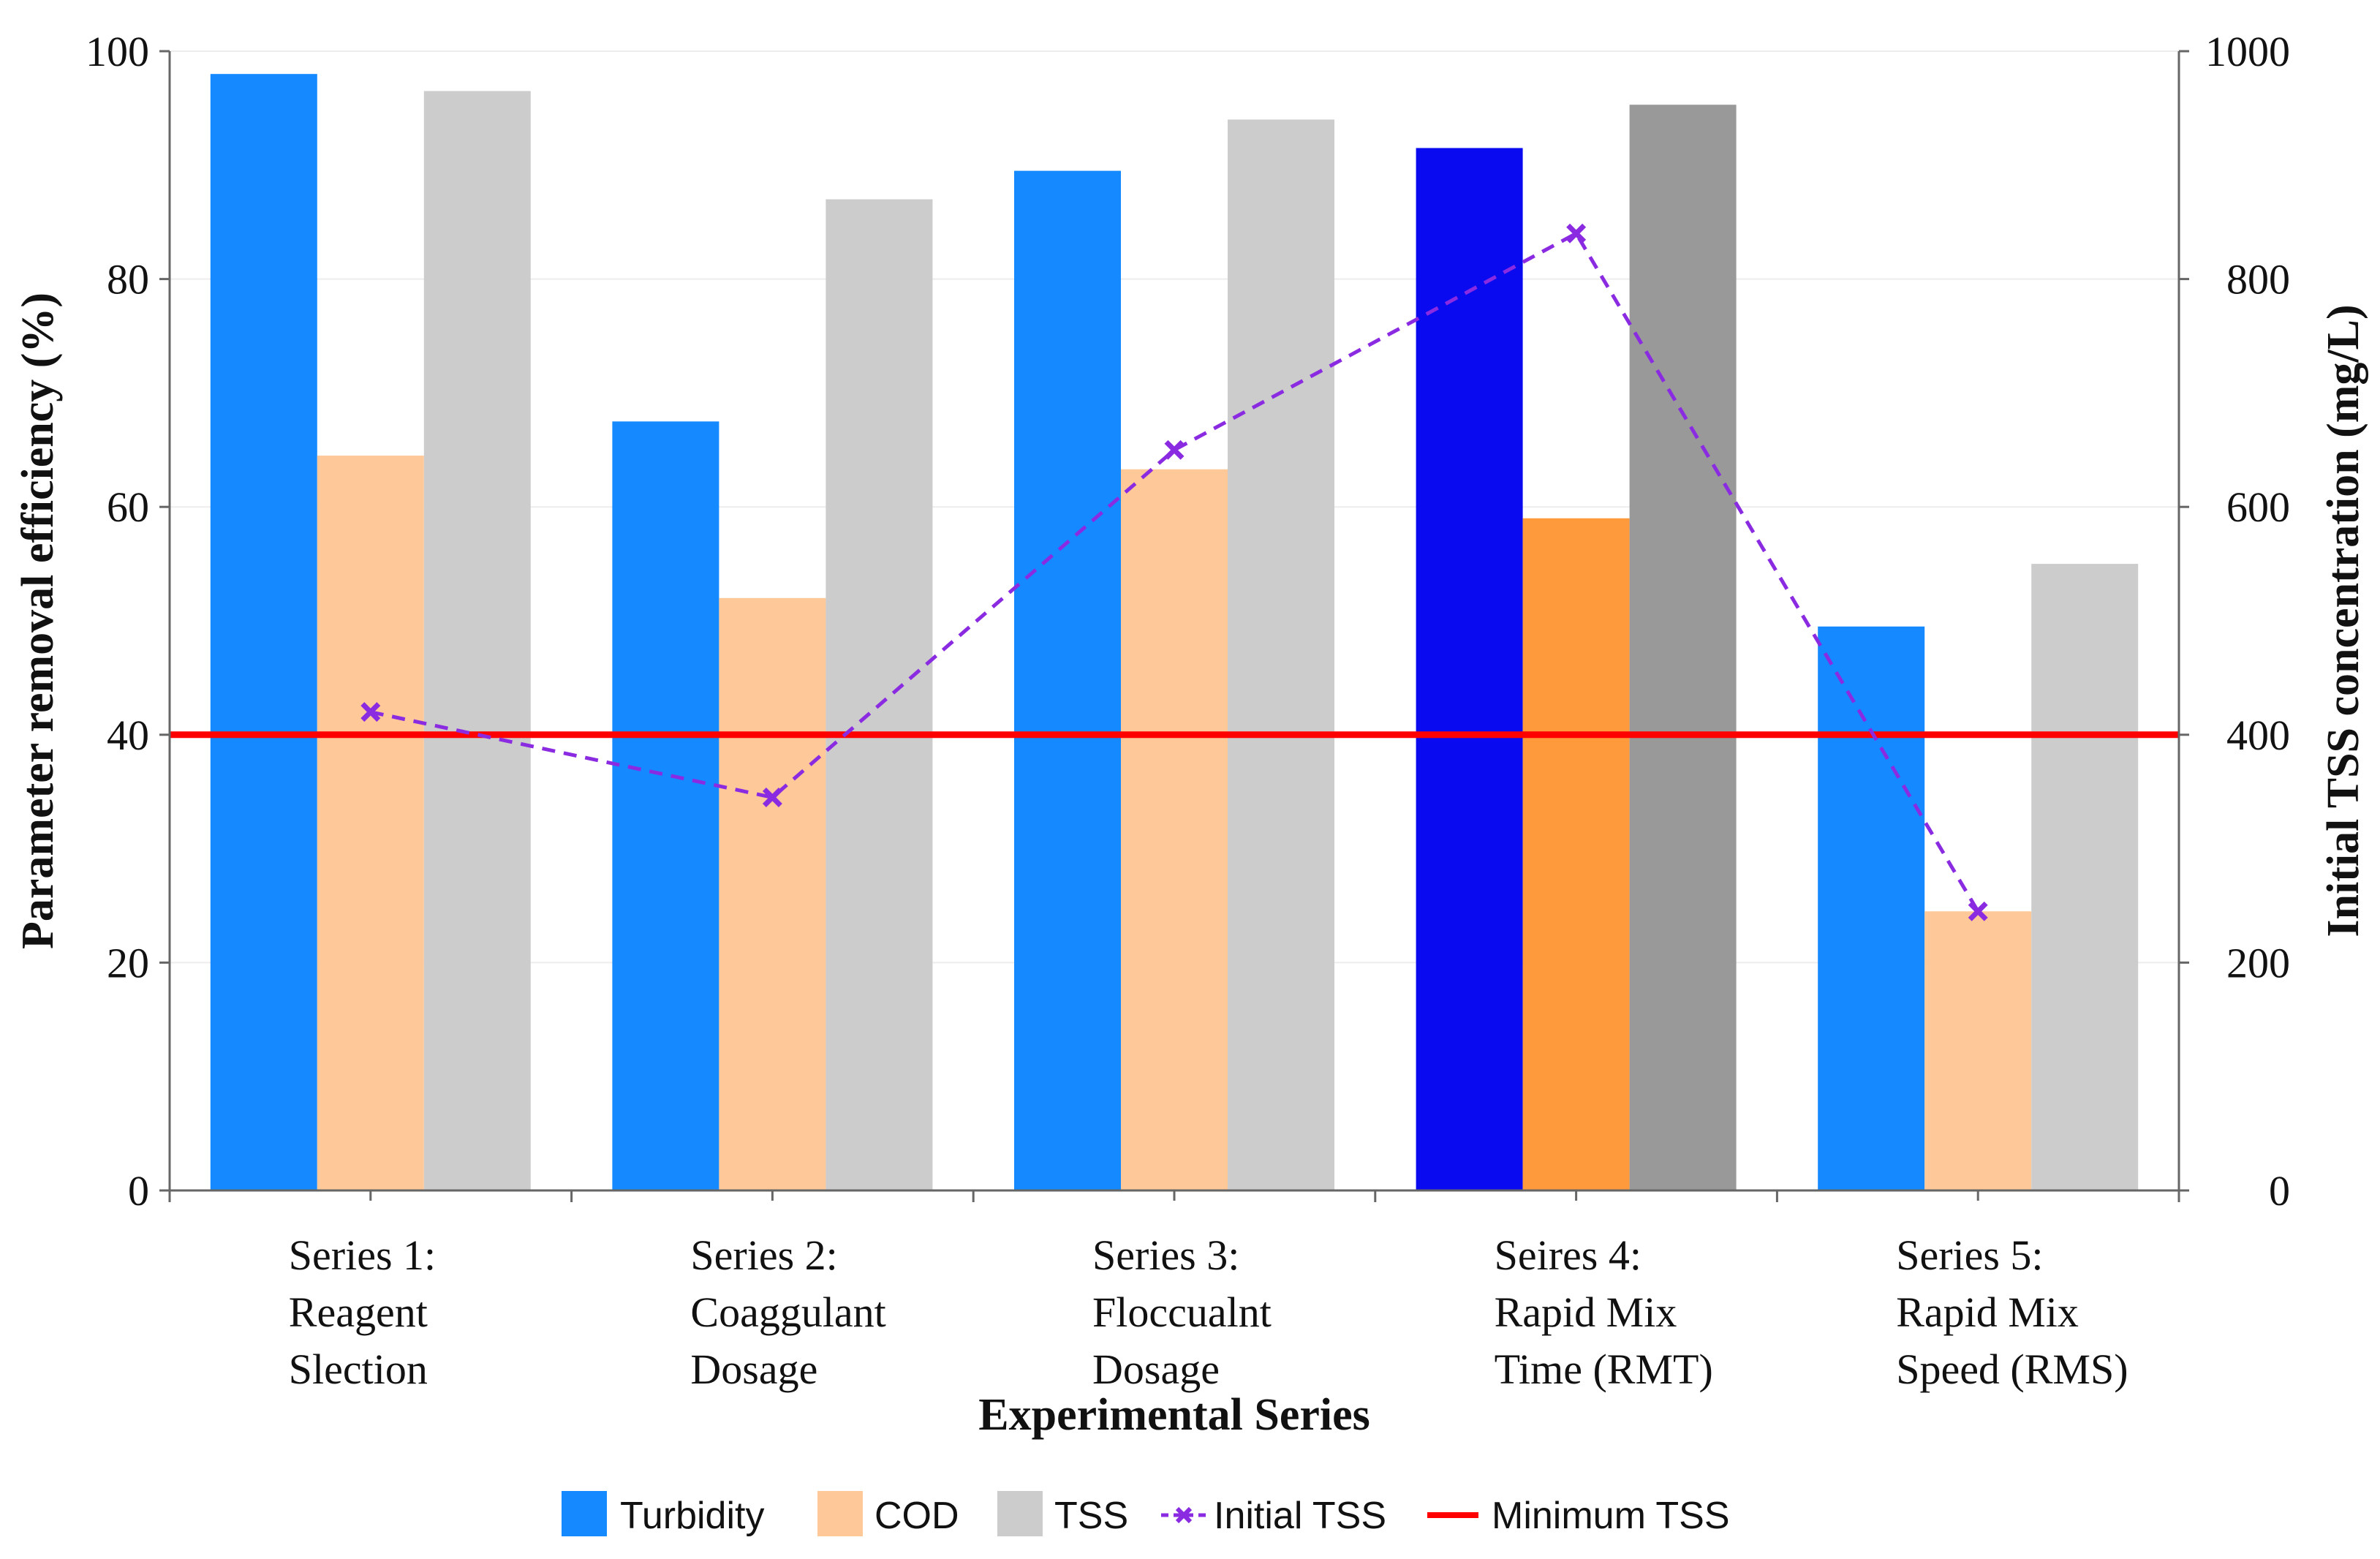  What do you see at coordinates (2279, 1191) in the screenshot?
I see `y-right-tick-label: 0` at bounding box center [2279, 1191].